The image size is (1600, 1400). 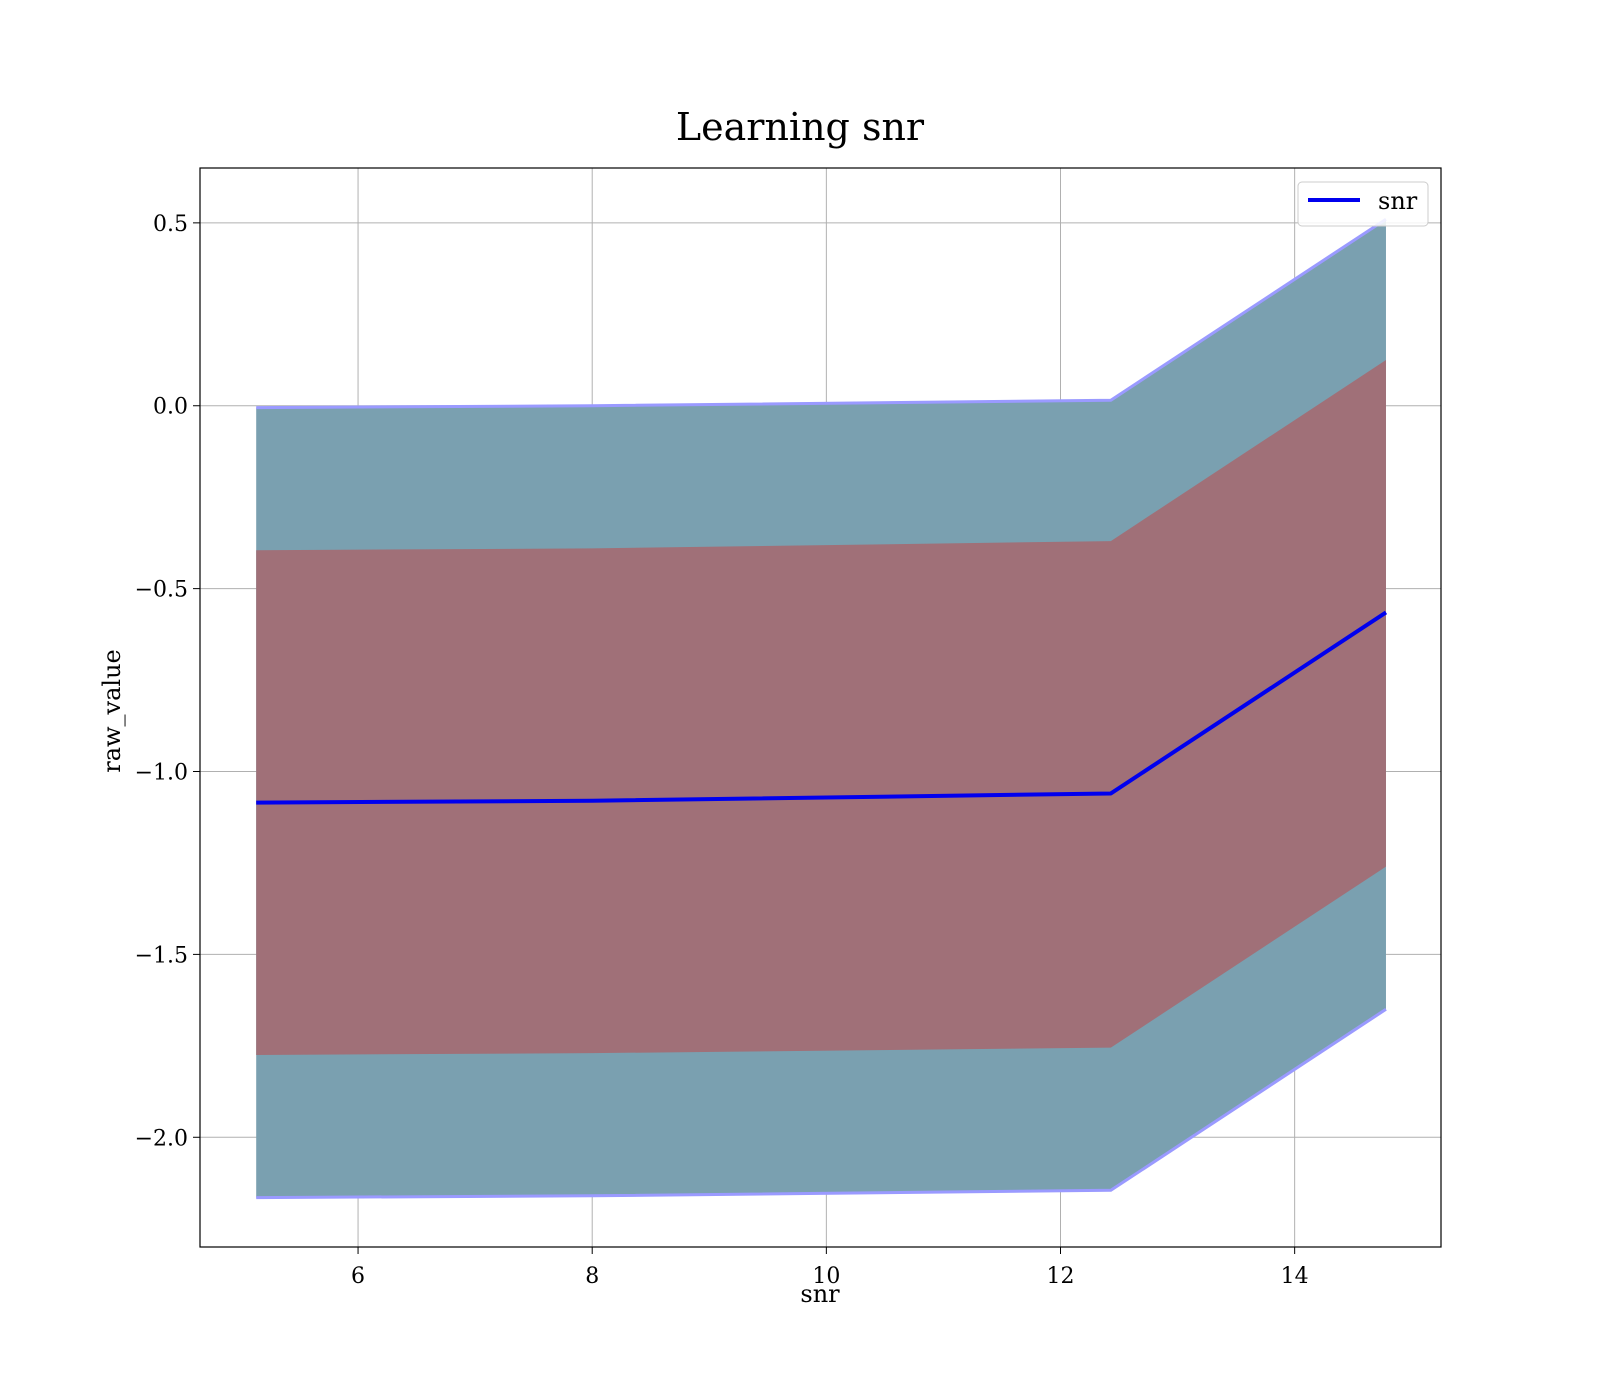 What do you see at coordinates (592, 1276) in the screenshot?
I see `x-tick-label: 8` at bounding box center [592, 1276].